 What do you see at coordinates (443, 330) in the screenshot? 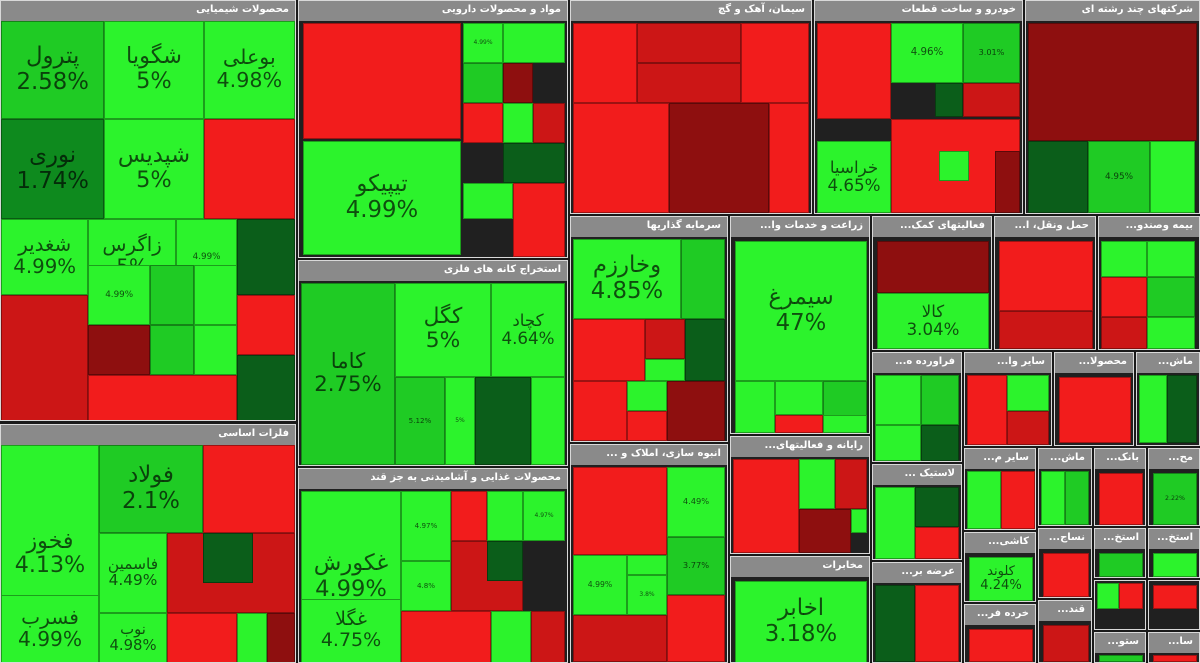
I see `stock-tile: کگل 5%` at bounding box center [443, 330].